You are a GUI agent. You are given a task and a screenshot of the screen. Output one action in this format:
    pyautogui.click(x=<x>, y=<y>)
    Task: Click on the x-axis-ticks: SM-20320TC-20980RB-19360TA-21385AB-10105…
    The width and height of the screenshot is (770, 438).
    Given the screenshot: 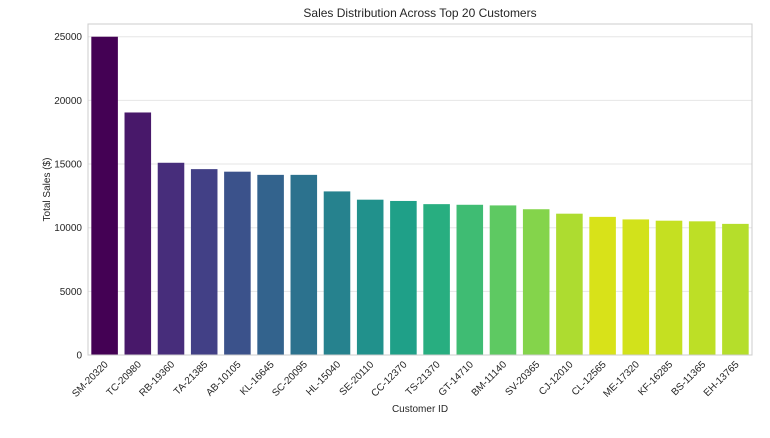 What is the action you would take?
    pyautogui.click(x=406, y=379)
    